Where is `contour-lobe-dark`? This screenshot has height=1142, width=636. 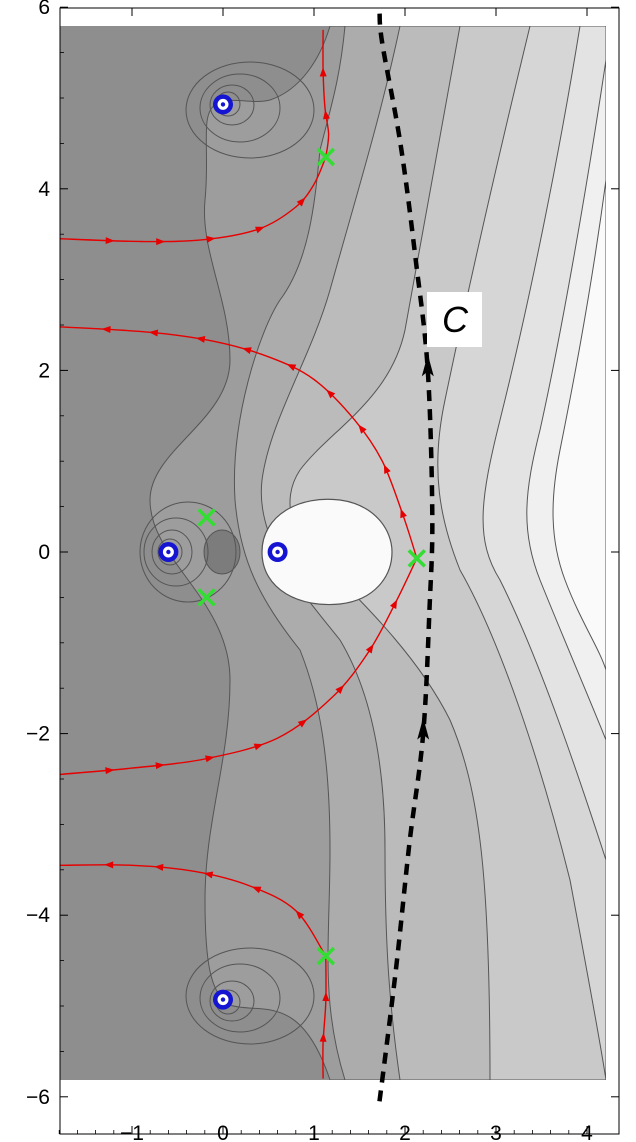
contour-lobe-dark is located at coordinates (222, 552).